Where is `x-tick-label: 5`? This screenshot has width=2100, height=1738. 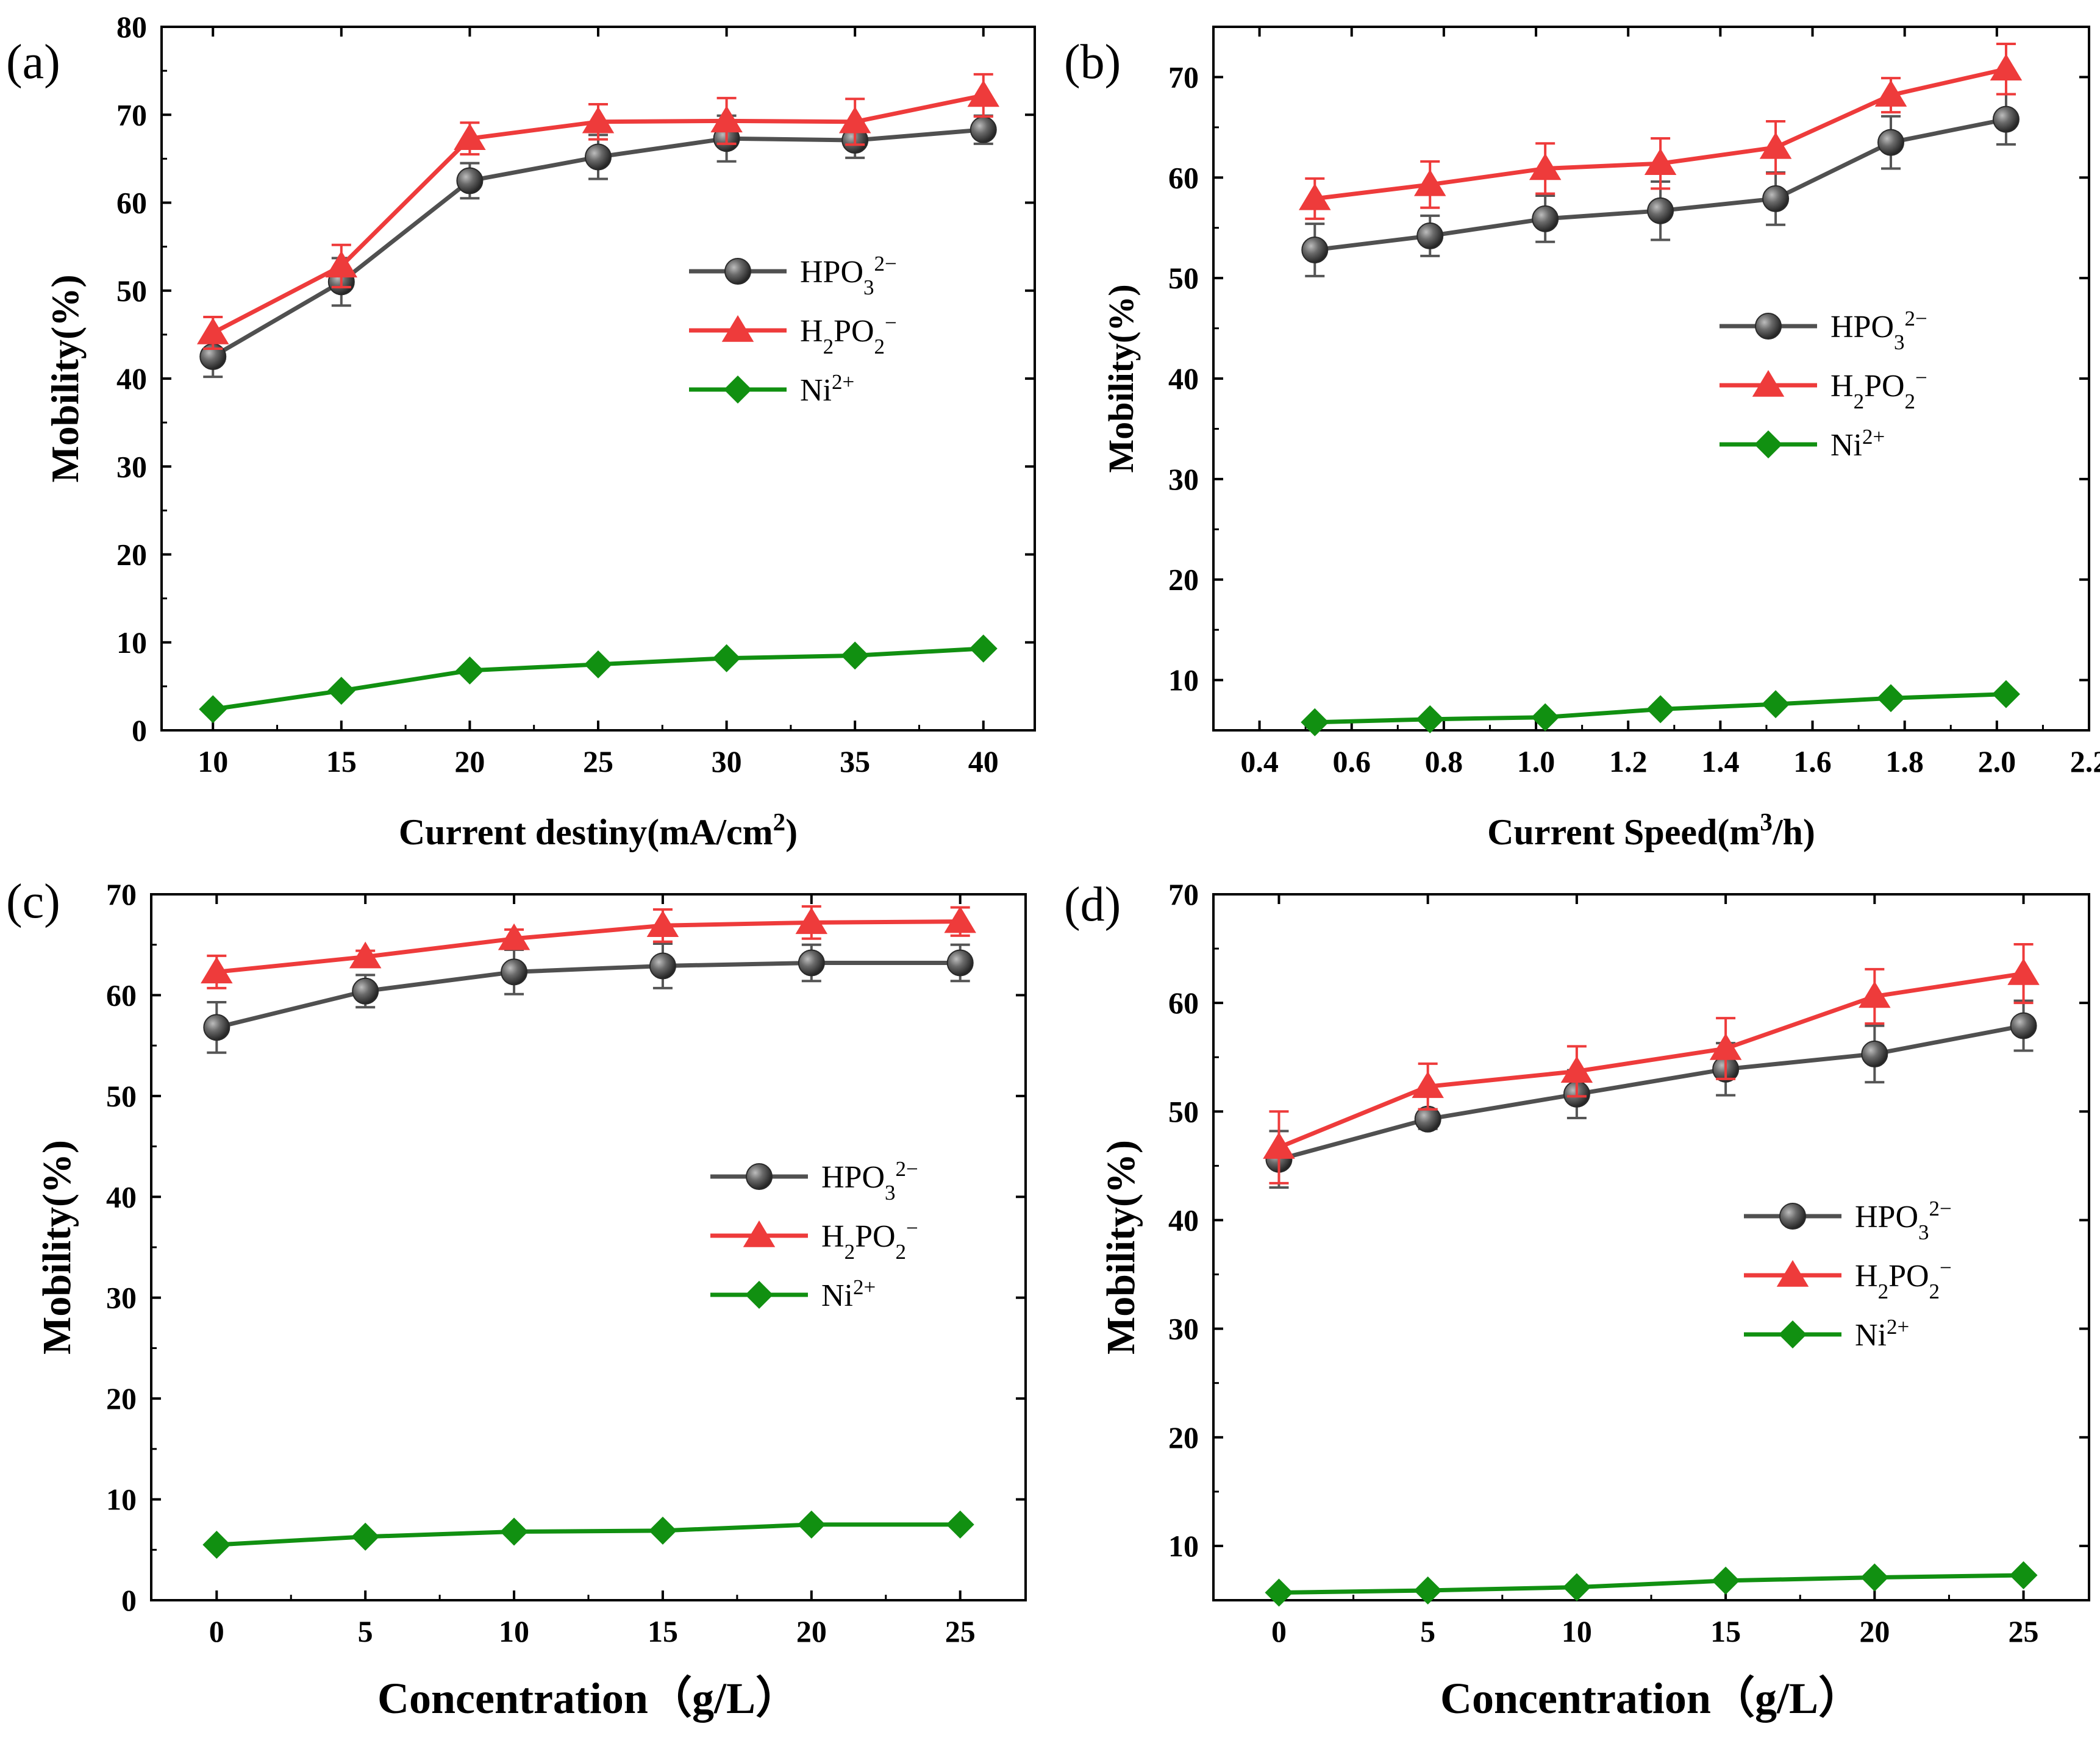 x-tick-label: 5 is located at coordinates (365, 1631).